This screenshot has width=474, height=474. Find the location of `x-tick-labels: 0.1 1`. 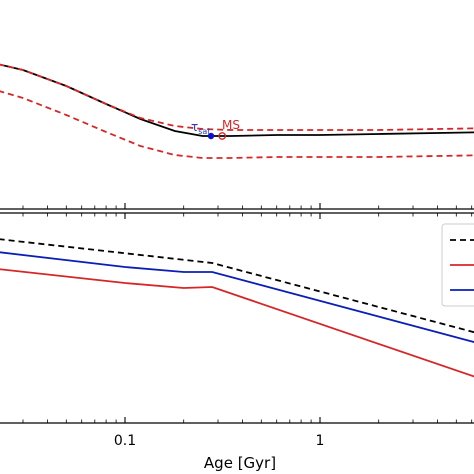

x-tick-labels: 0.1 1 is located at coordinates (219, 441).